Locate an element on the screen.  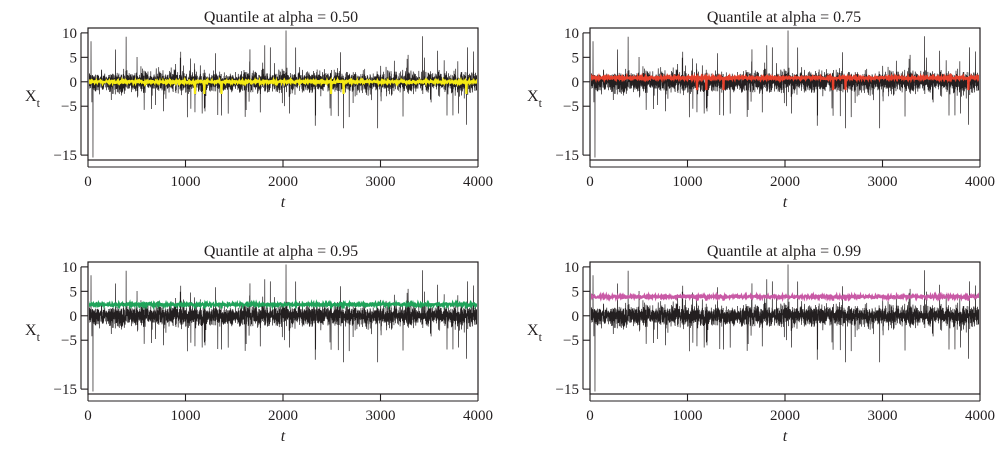
panel-title: Quantile at alpha = 0.99 is located at coordinates (784, 251).